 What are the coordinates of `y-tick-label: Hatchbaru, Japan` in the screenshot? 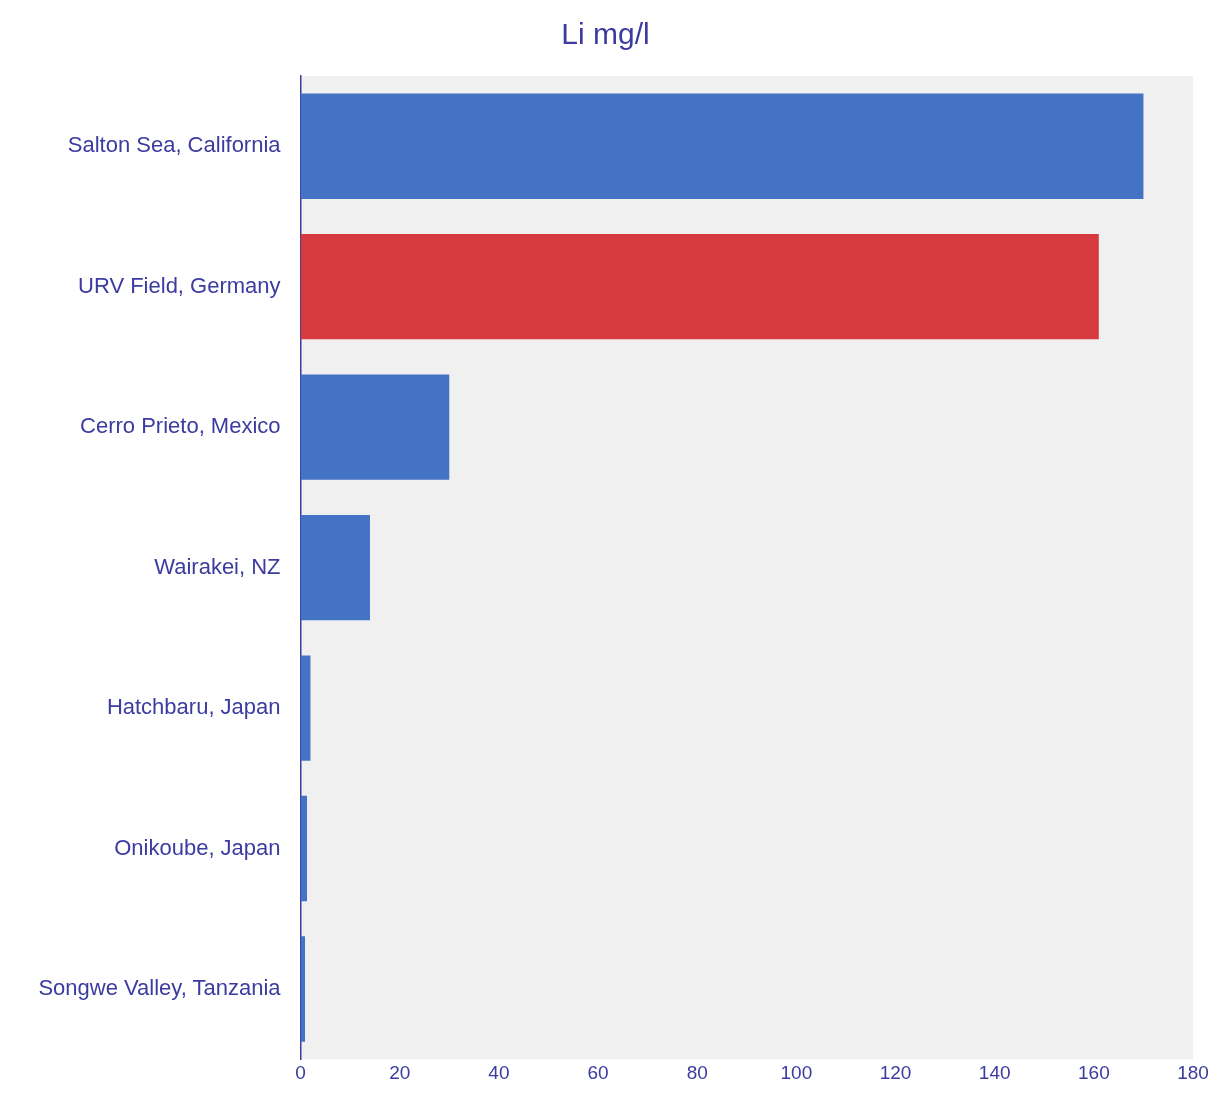 It's located at (193, 707).